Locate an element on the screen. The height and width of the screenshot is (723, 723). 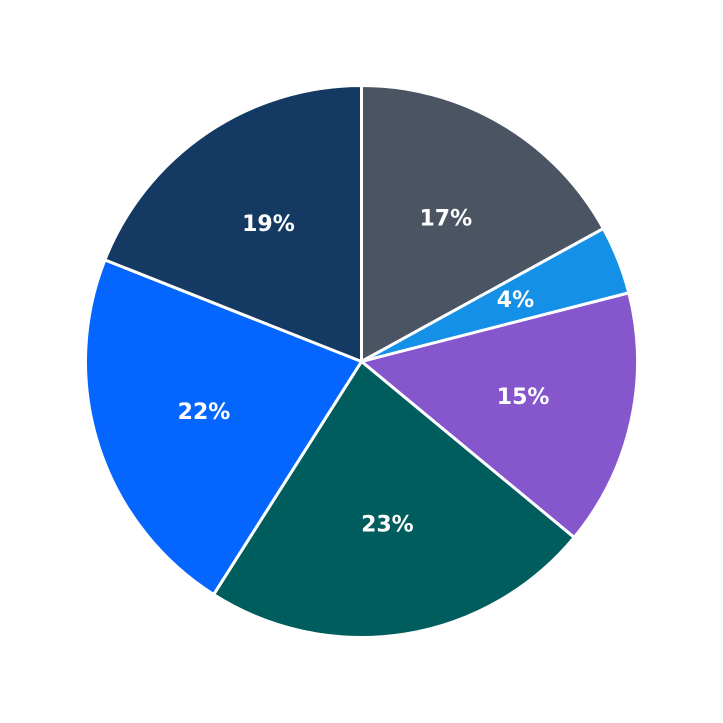
pie-slice-label-2: 4% is located at coordinates (515, 300).